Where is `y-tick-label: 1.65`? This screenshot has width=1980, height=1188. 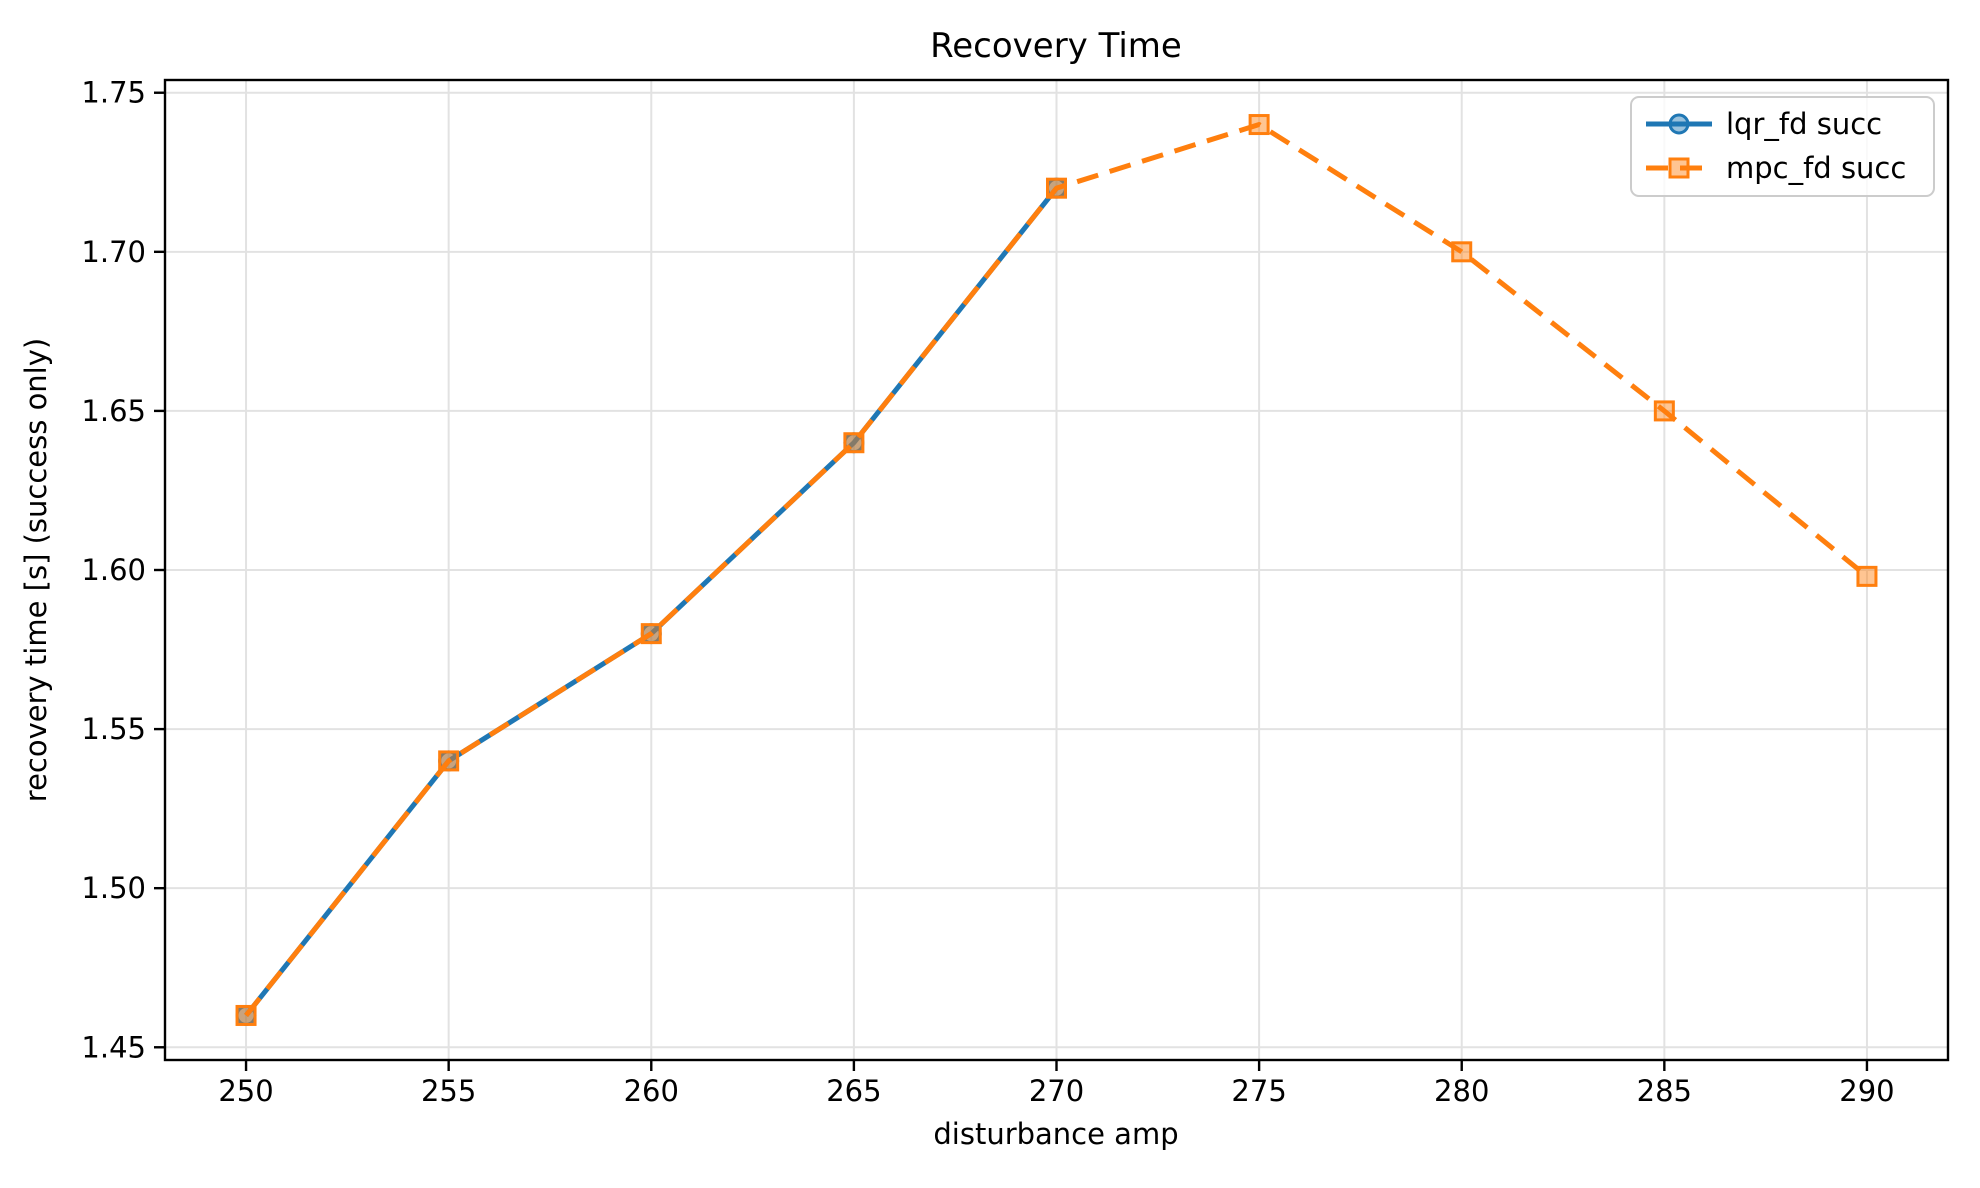
y-tick-label: 1.65 is located at coordinates (113, 411).